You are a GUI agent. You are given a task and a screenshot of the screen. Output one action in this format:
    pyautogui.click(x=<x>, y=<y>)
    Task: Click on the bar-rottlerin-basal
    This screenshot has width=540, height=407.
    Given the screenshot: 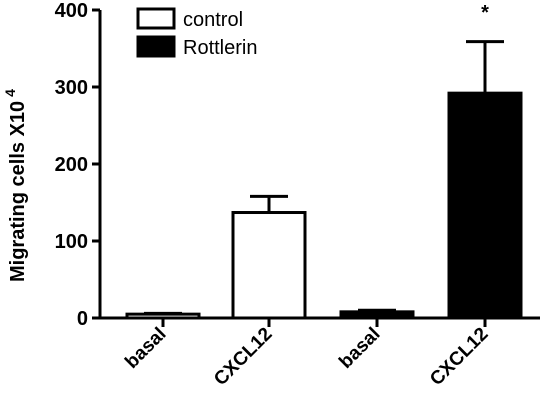 What is the action you would take?
    pyautogui.click(x=377, y=315)
    